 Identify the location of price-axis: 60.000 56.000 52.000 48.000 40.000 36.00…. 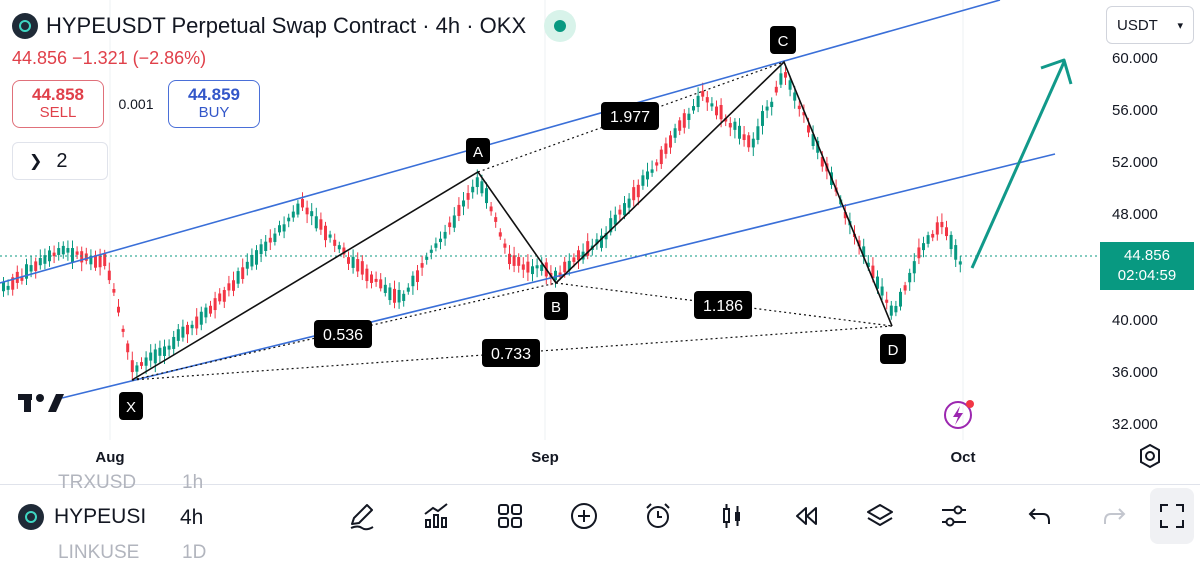
(1135, 241).